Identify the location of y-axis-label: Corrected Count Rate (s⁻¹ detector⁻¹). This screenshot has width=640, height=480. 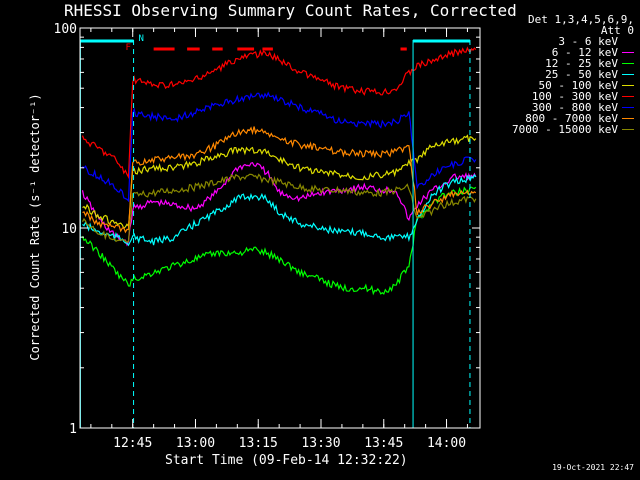
(35, 227).